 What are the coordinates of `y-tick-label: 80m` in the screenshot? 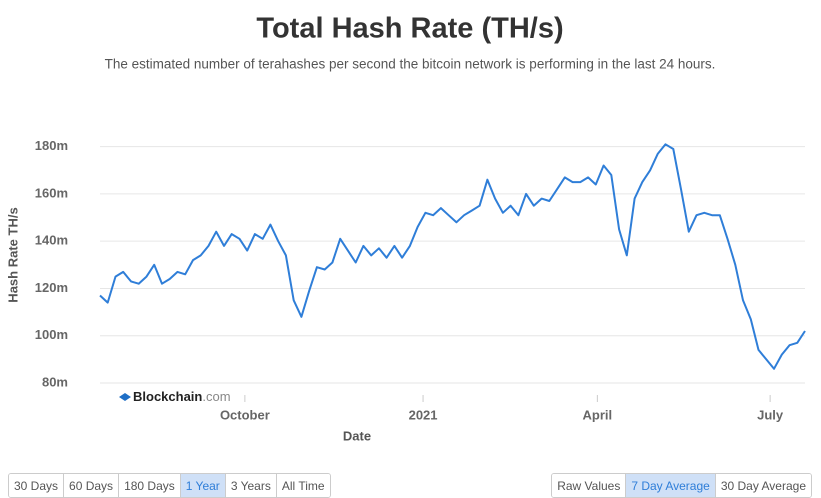 It's located at (55, 381).